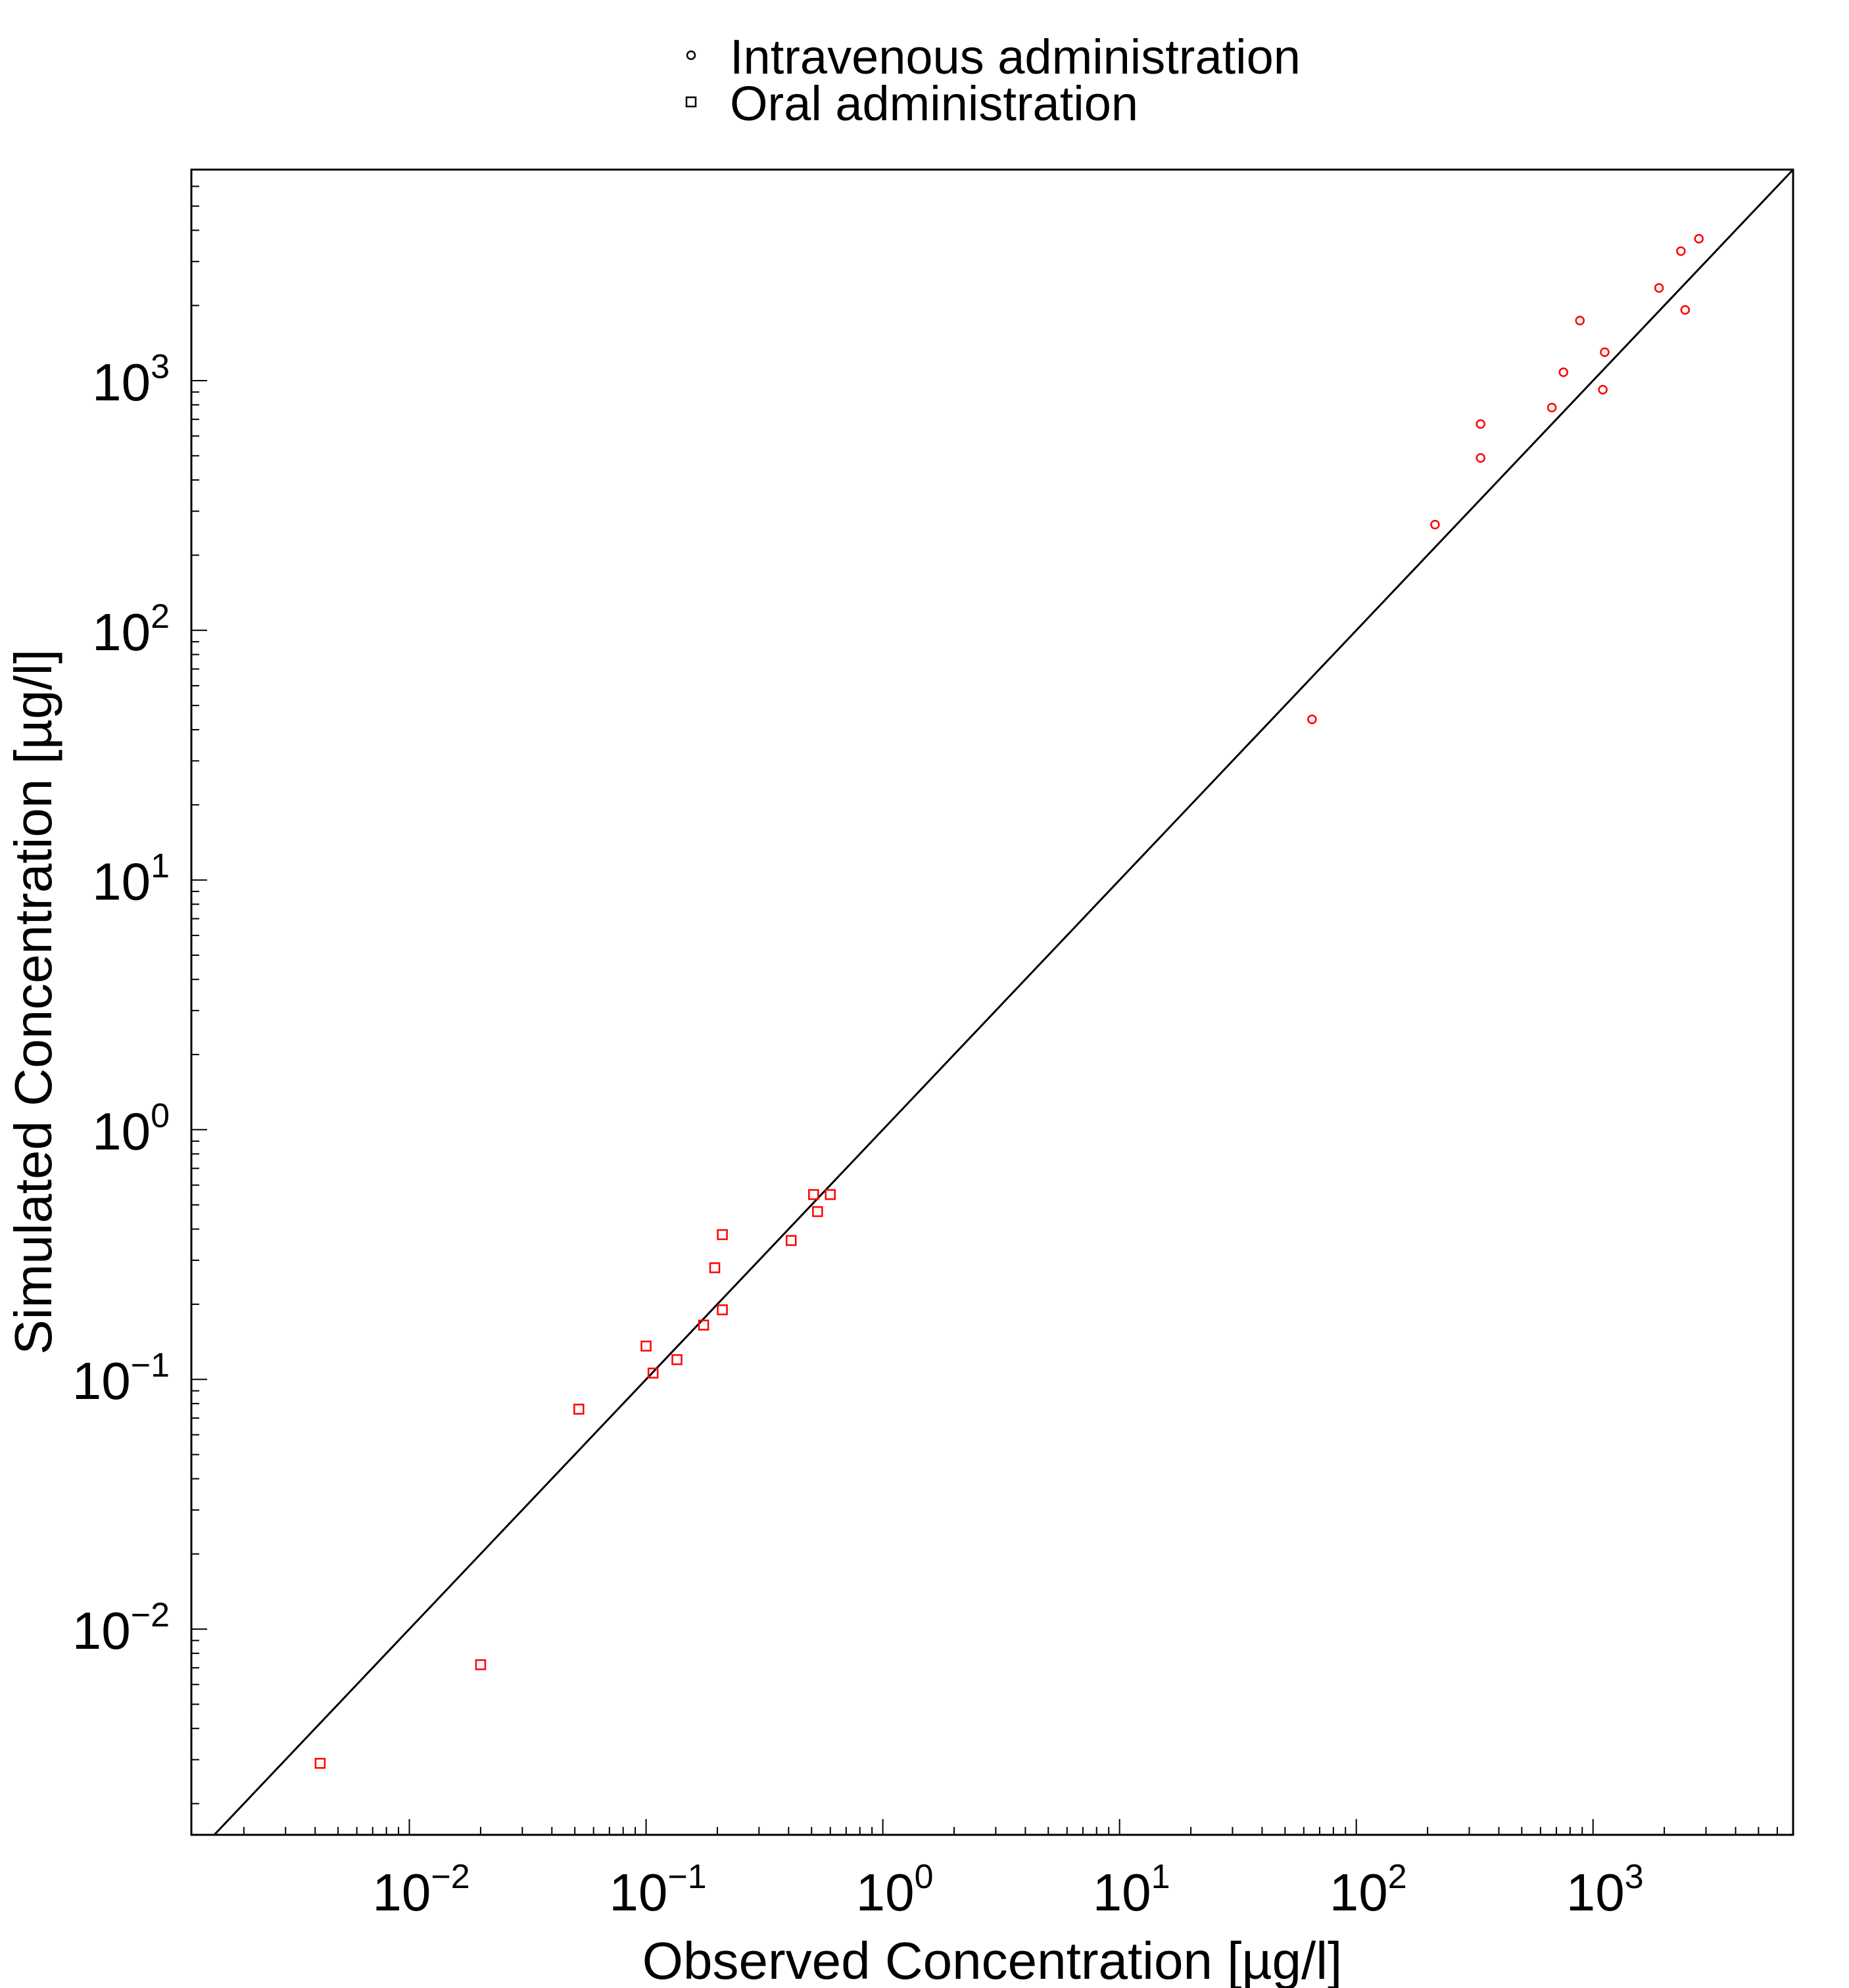 This screenshot has height=1988, width=1849. Describe the element at coordinates (131, 380) in the screenshot. I see `y-tick-label: 10³` at that location.